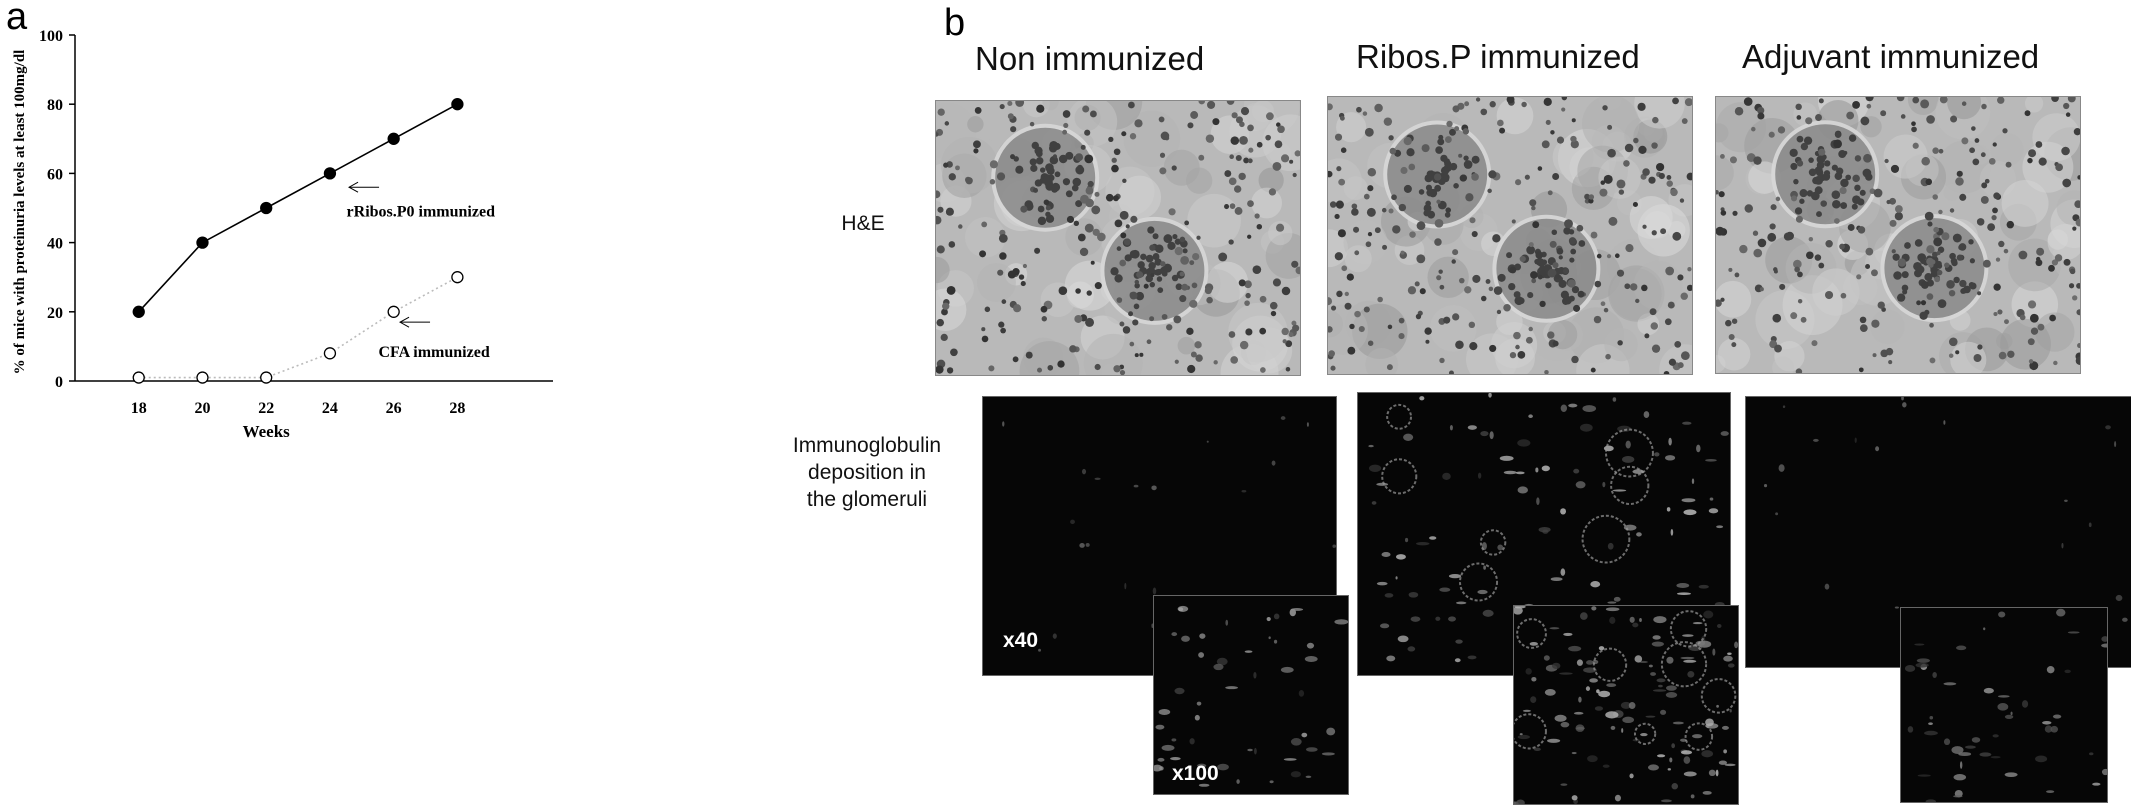  Describe the element at coordinates (55, 105) in the screenshot. I see `y-tick-label: 80` at that location.